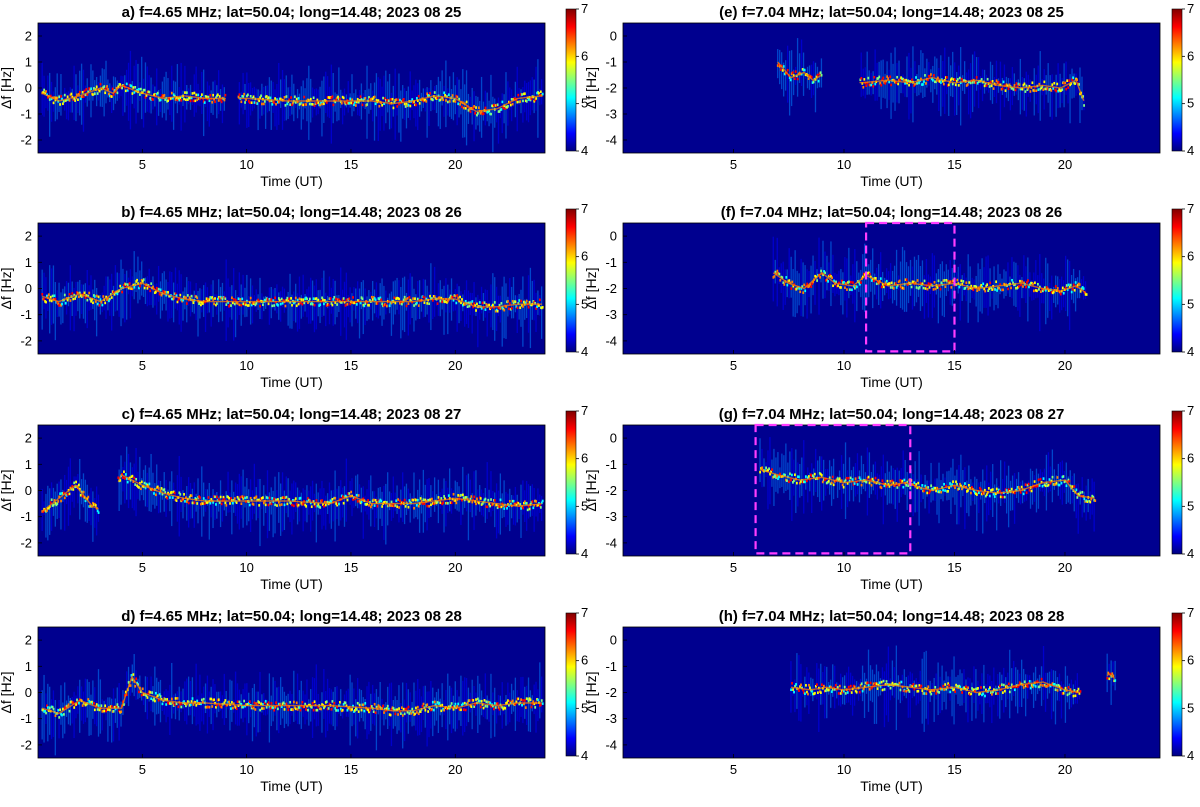 The width and height of the screenshot is (1200, 807). Describe the element at coordinates (584, 208) in the screenshot. I see `colorbar-tick-label: 7` at that location.